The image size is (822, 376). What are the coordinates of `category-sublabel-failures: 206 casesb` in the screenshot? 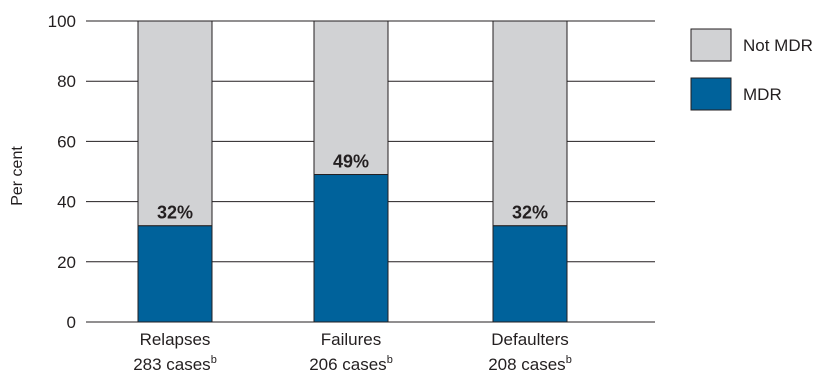 It's located at (351, 364).